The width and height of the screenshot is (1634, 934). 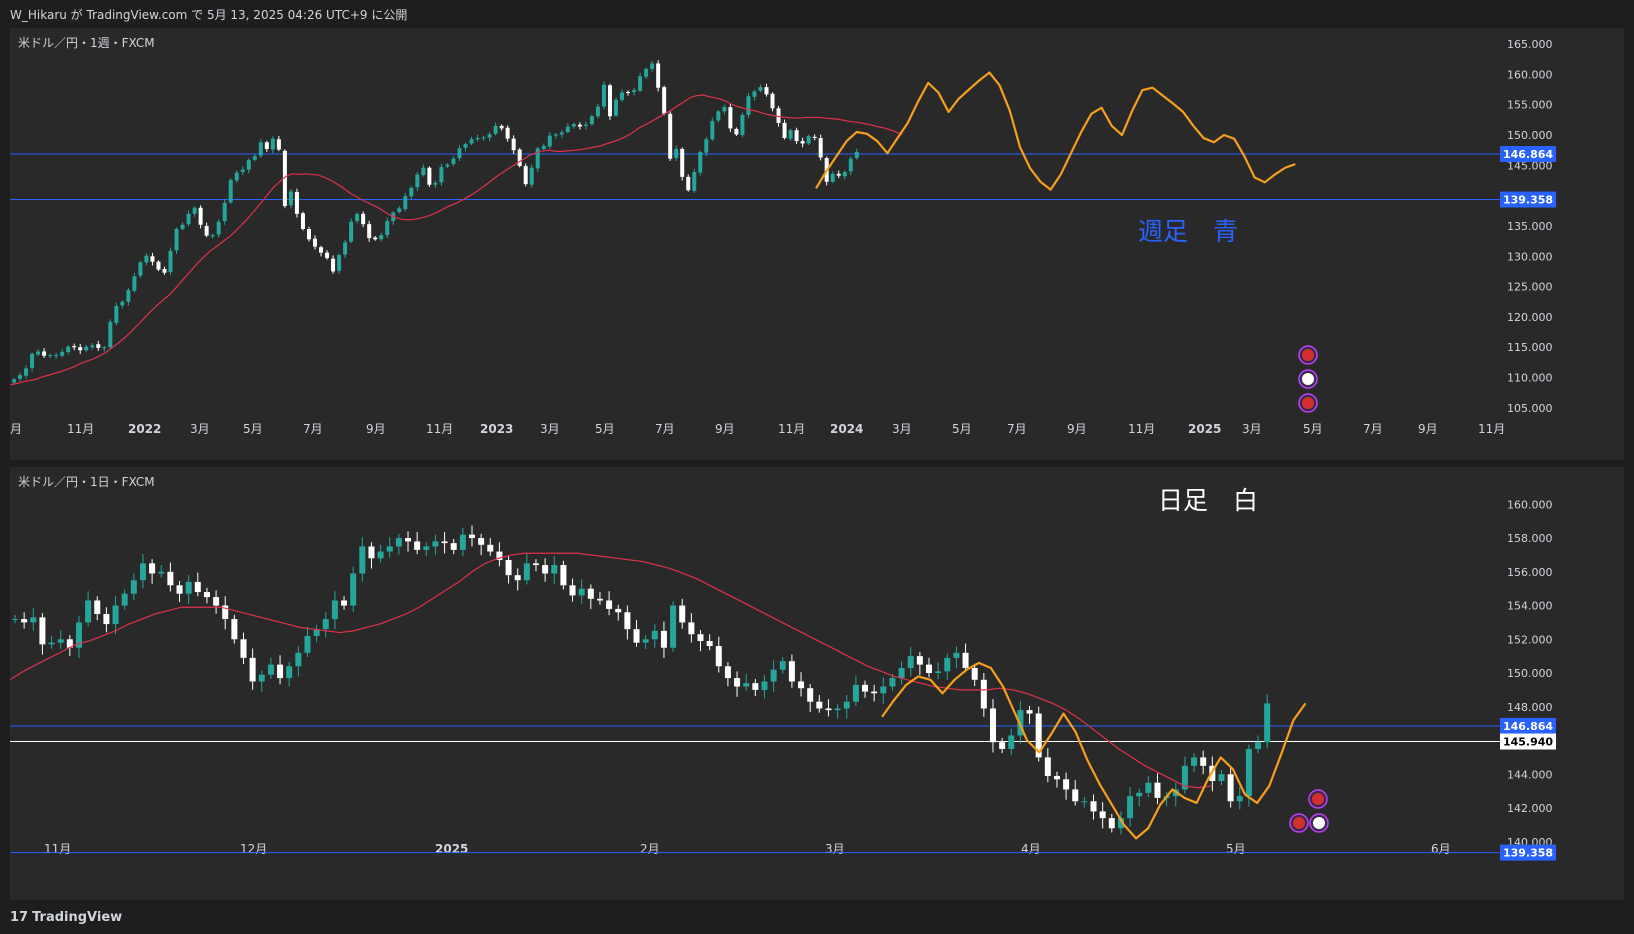 What do you see at coordinates (1530, 105) in the screenshot?
I see `weekly-y-tick-label: 155.000` at bounding box center [1530, 105].